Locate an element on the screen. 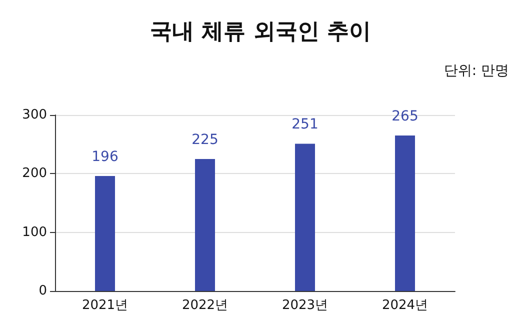 The width and height of the screenshot is (521, 327). y-tick-label: 0 is located at coordinates (42, 291).